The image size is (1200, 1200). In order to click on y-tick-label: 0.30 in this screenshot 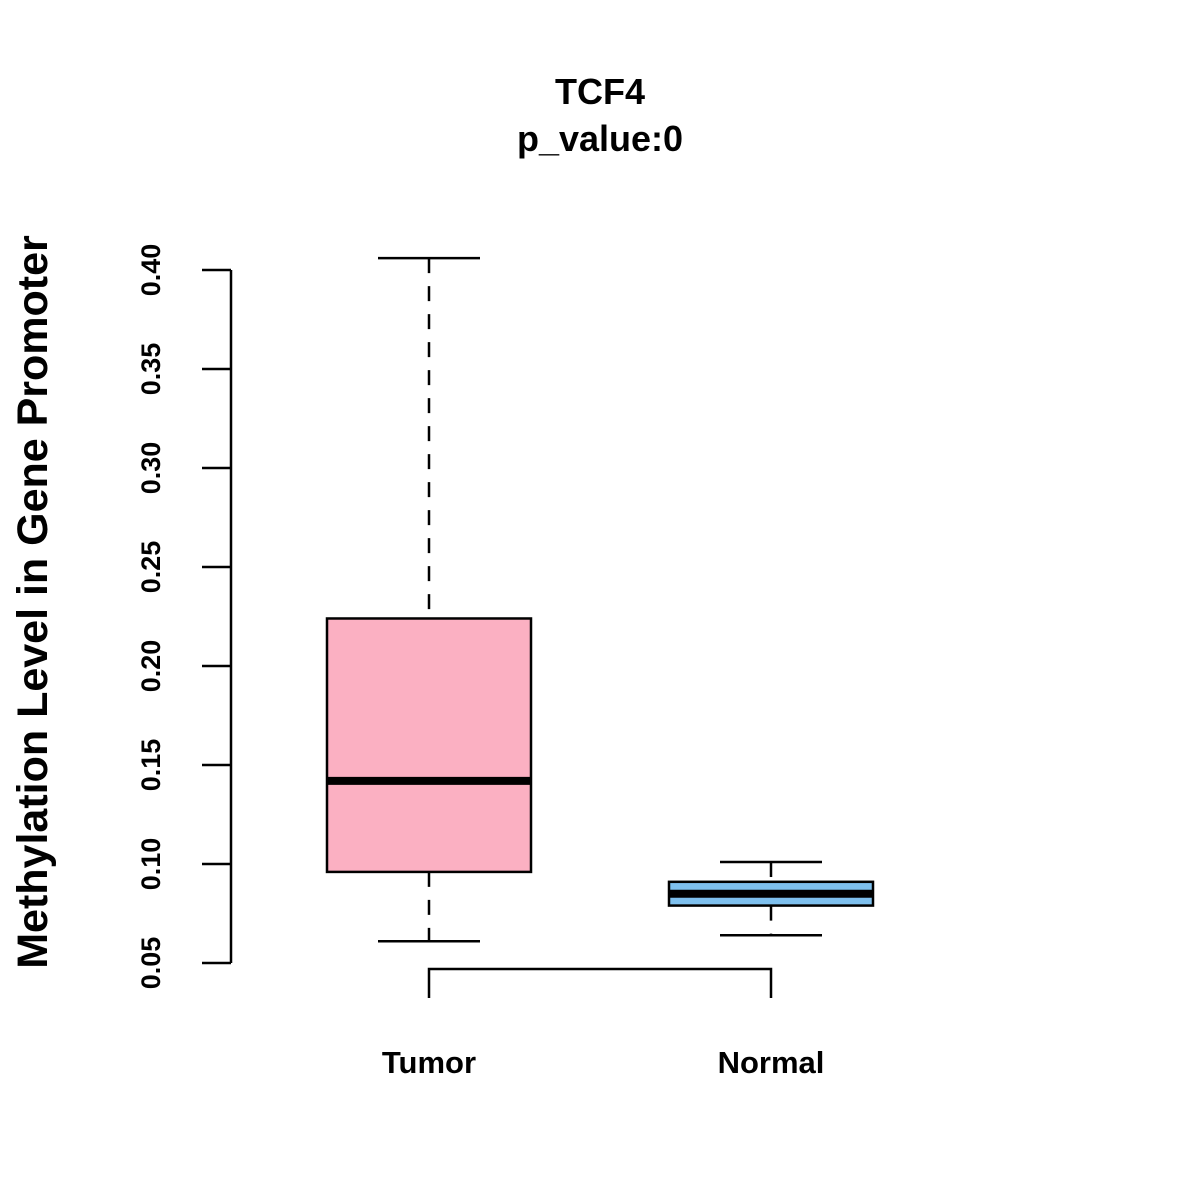, I will do `click(151, 468)`.